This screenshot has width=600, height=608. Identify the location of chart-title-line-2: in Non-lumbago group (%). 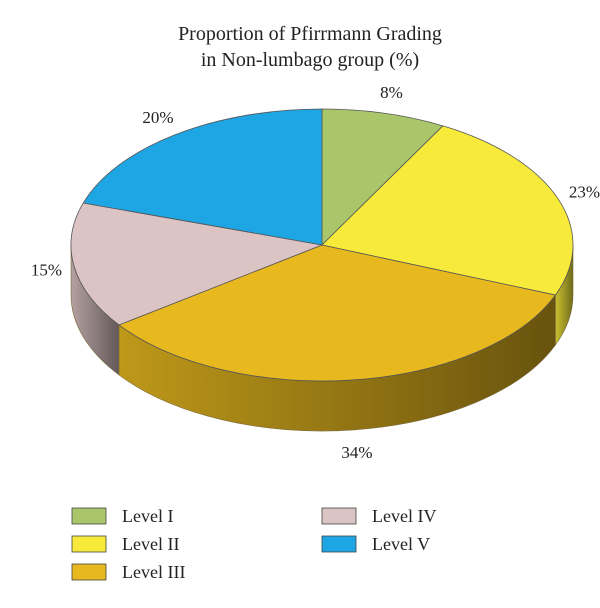
(310, 60).